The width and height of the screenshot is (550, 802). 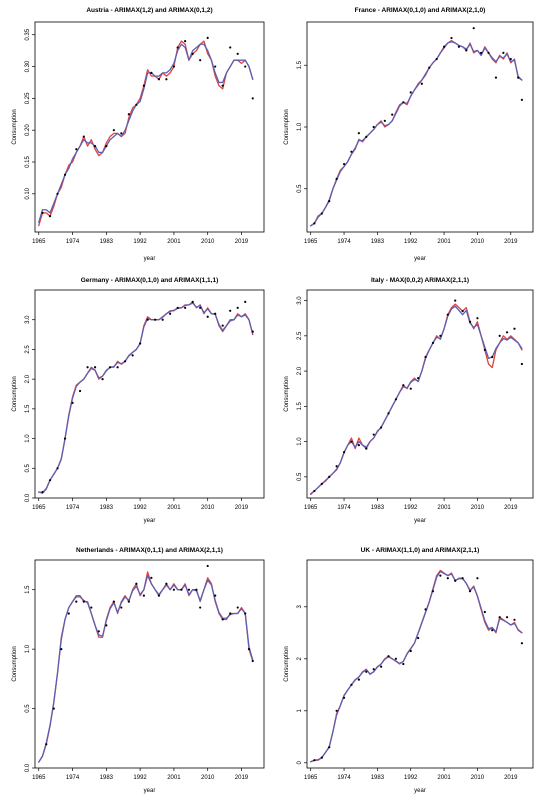 I want to click on y-tick-label: 0.5, so click(x=28, y=708).